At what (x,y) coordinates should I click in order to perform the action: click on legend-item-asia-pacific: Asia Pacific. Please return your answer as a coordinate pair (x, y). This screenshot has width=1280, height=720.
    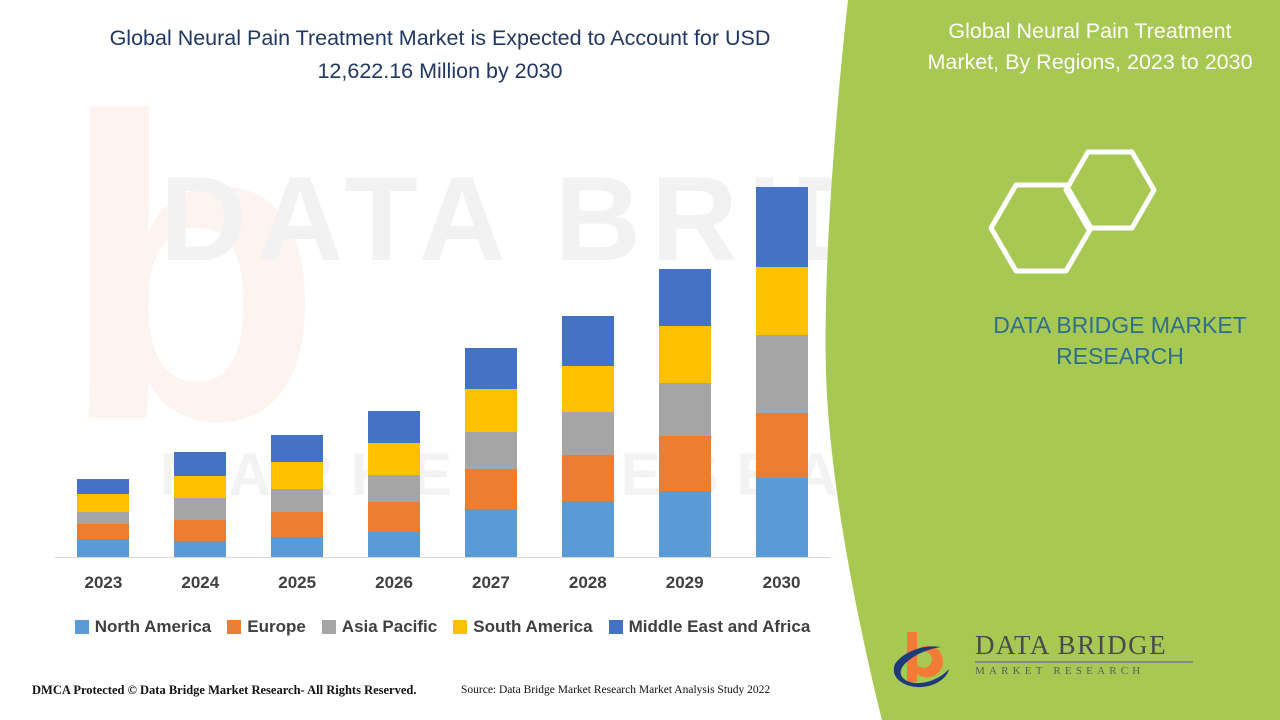
    Looking at the image, I should click on (379, 627).